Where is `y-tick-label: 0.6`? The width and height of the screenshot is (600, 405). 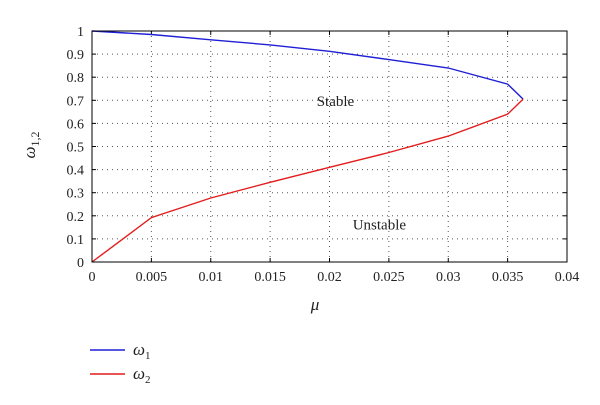 y-tick-label: 0.6 is located at coordinates (76, 124).